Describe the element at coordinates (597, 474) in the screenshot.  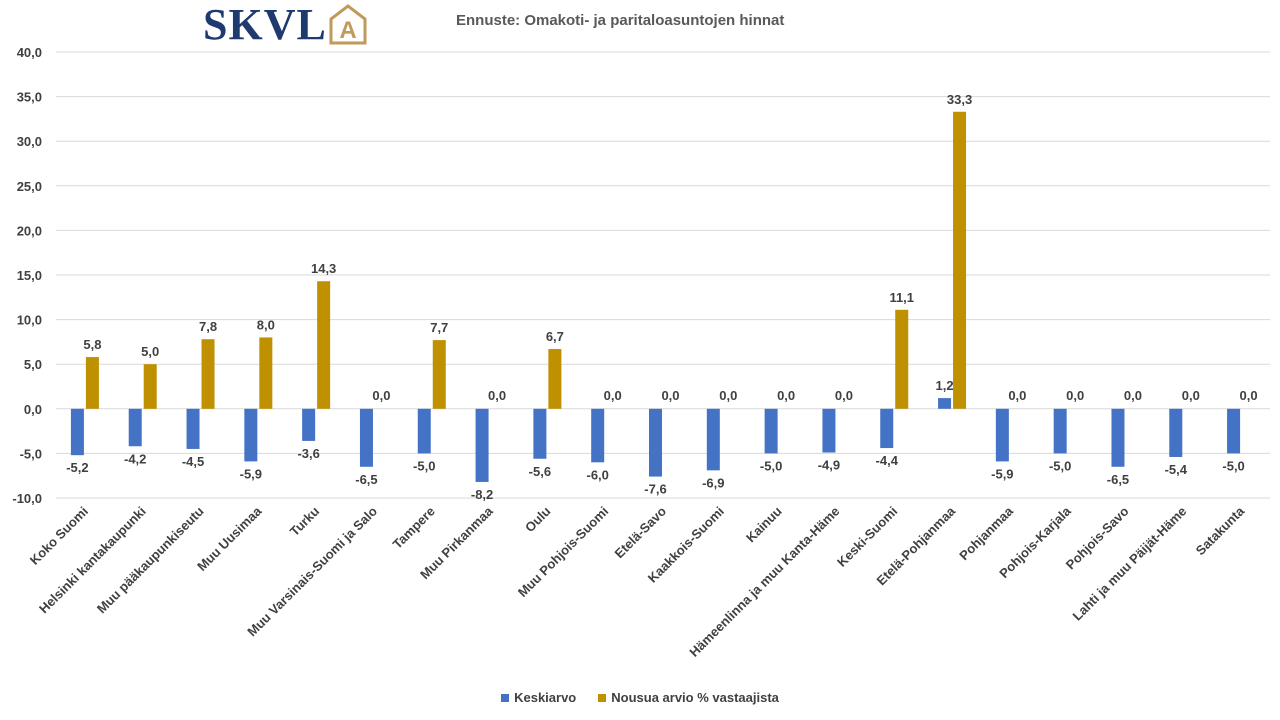
I see `data-label-keskiarvo: -6,0` at that location.